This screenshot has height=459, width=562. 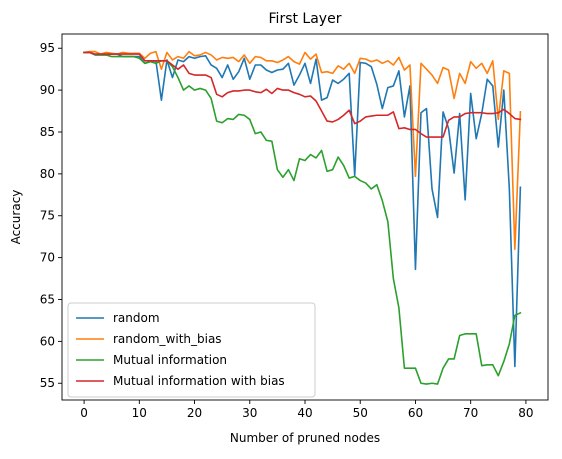 What do you see at coordinates (305, 19) in the screenshot?
I see `chart-title: First Layer` at bounding box center [305, 19].